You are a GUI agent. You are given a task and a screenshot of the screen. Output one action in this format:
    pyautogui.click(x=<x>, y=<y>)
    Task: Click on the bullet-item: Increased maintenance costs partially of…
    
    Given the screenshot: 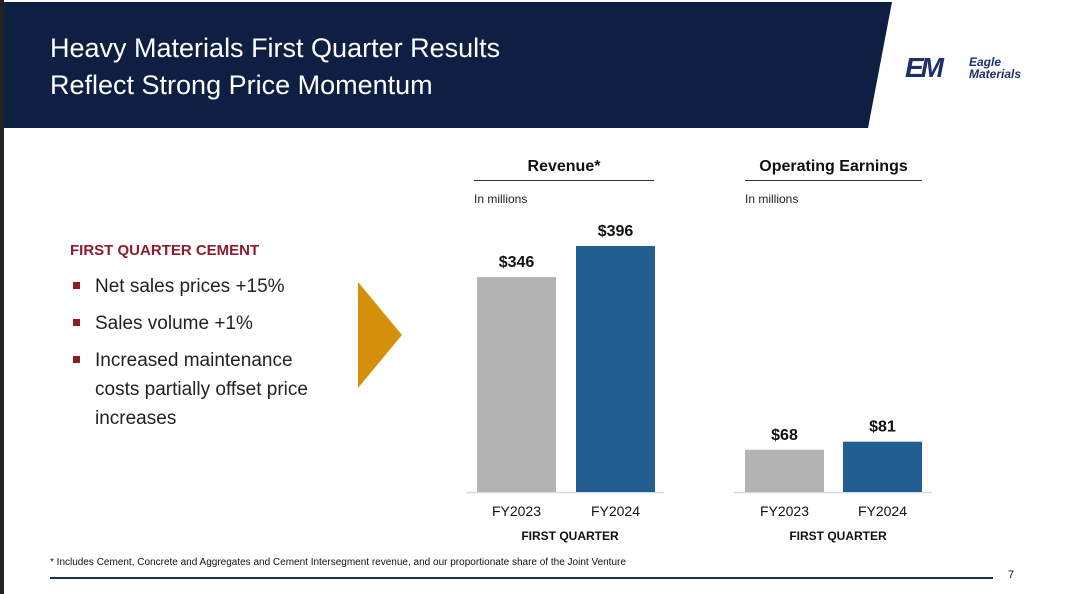 What is the action you would take?
    pyautogui.click(x=200, y=389)
    